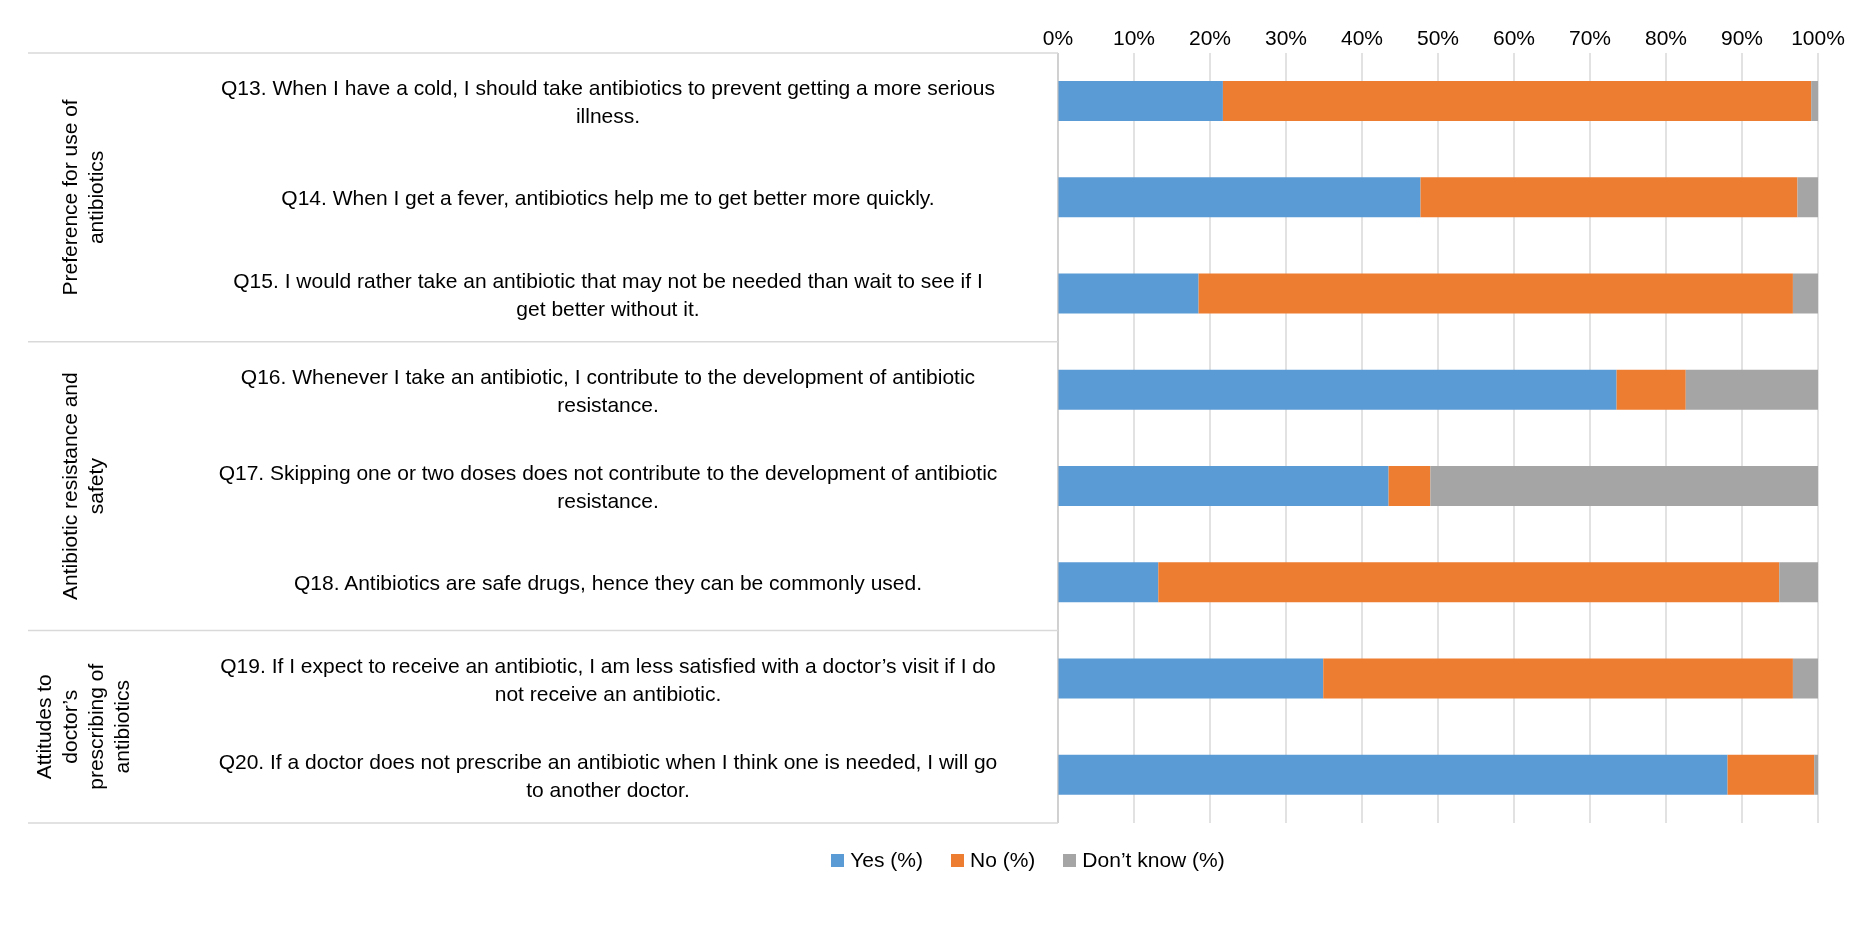 This screenshot has height=942, width=1872. What do you see at coordinates (1058, 37) in the screenshot?
I see `x-tick-label: 0%` at bounding box center [1058, 37].